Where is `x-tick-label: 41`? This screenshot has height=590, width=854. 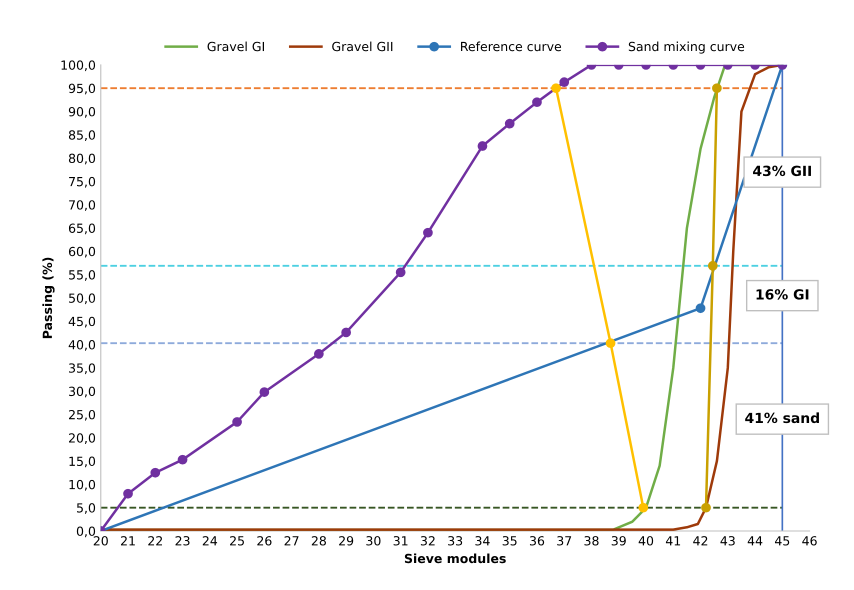
x-tick-label: 41 is located at coordinates (673, 541).